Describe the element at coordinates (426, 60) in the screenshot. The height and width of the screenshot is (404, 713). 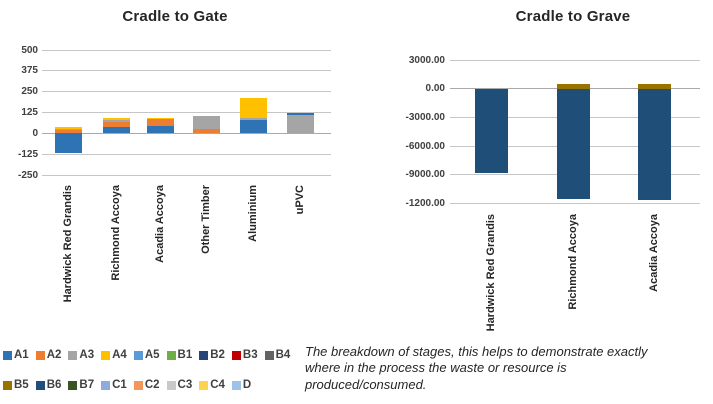
I see `y-tick-label: 3000.00` at that location.